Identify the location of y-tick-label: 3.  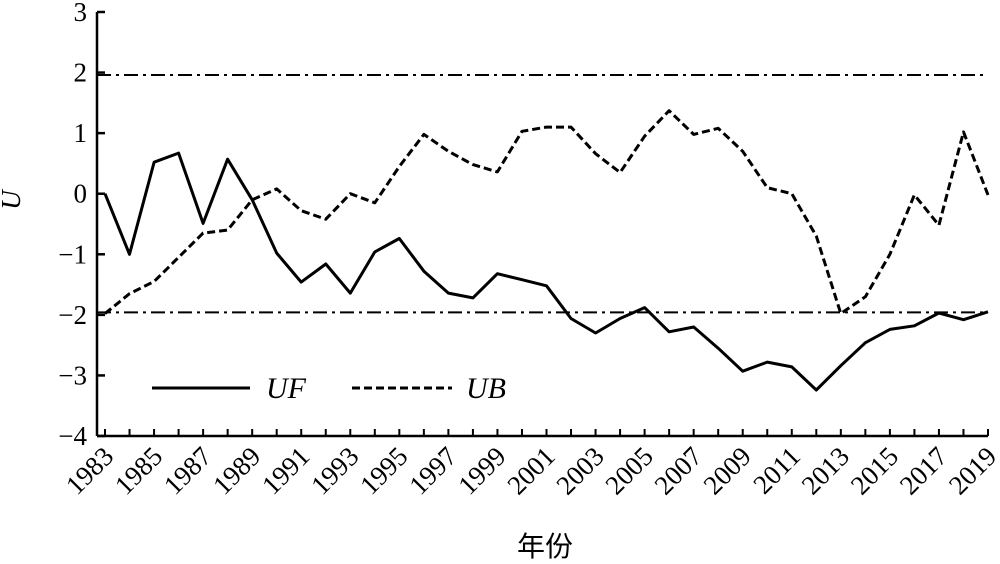
(81, 13).